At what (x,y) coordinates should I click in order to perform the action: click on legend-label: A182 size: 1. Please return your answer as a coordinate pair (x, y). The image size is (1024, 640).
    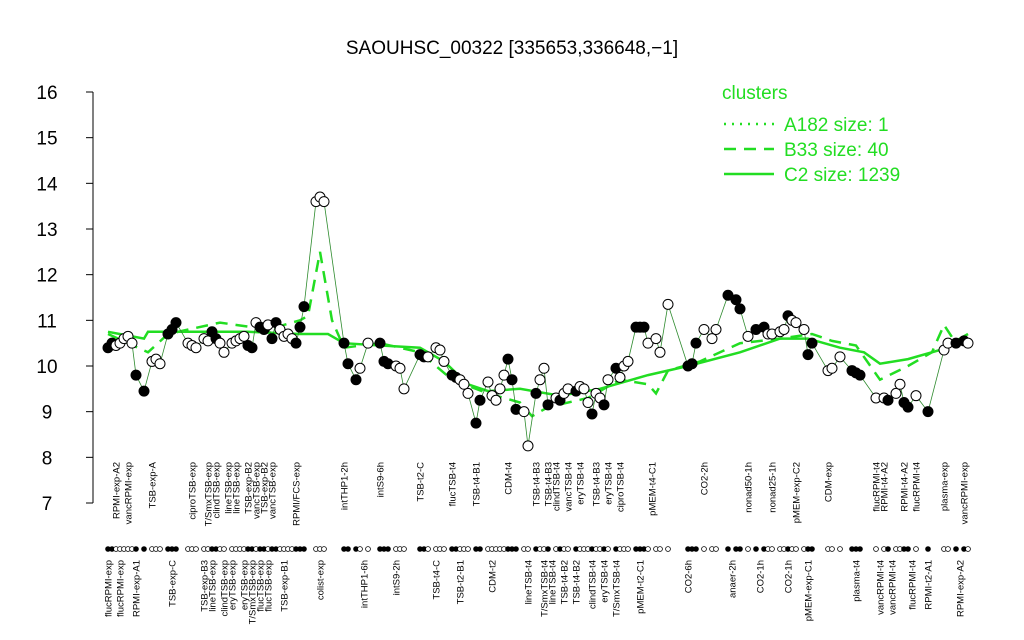
    Looking at the image, I should click on (836, 125).